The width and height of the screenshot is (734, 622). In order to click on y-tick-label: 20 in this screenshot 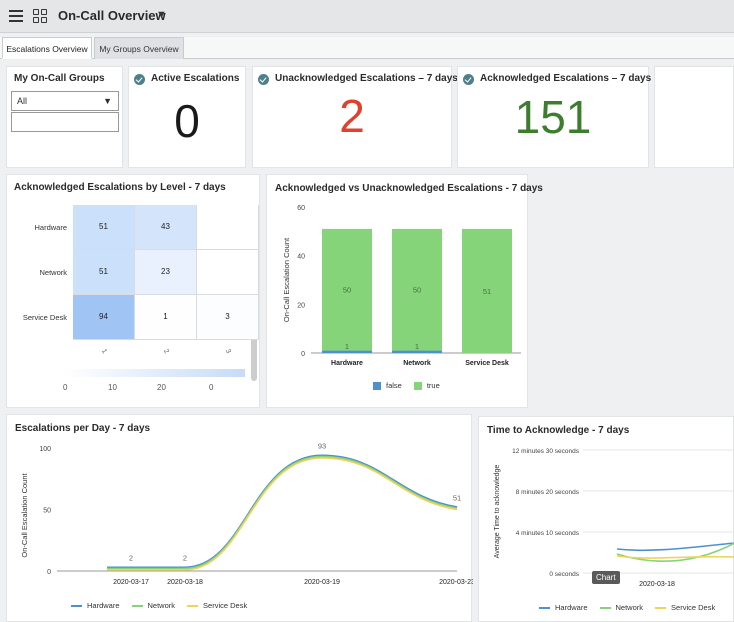, I will do `click(301, 305)`.